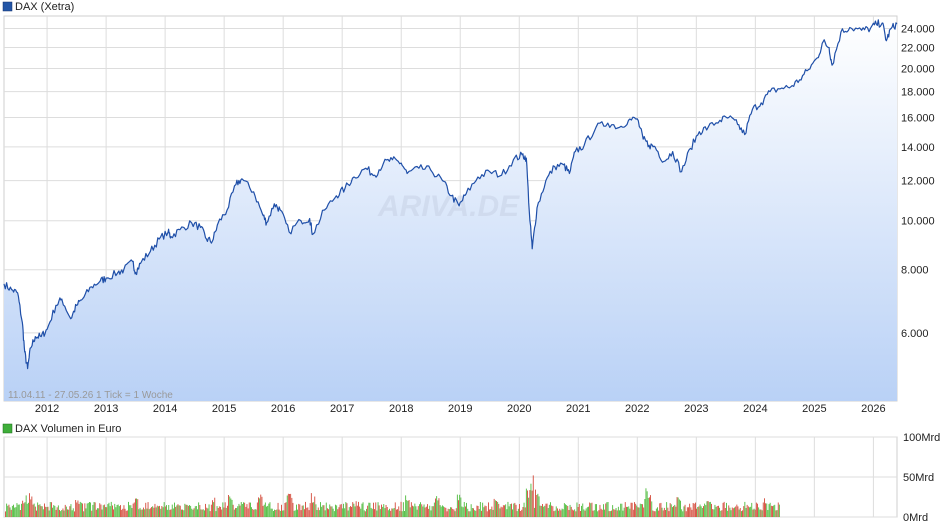 The image size is (940, 526). What do you see at coordinates (44, 7) in the screenshot?
I see `price-legend-label: DAX (Xetra)` at bounding box center [44, 7].